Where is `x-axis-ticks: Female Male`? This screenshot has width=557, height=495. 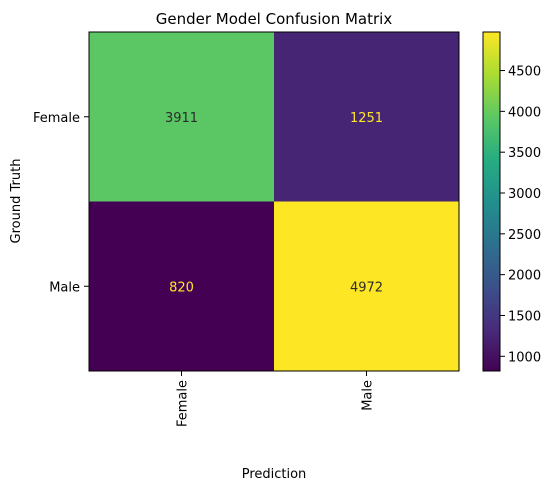 x-axis-ticks: Female Male is located at coordinates (276, 399).